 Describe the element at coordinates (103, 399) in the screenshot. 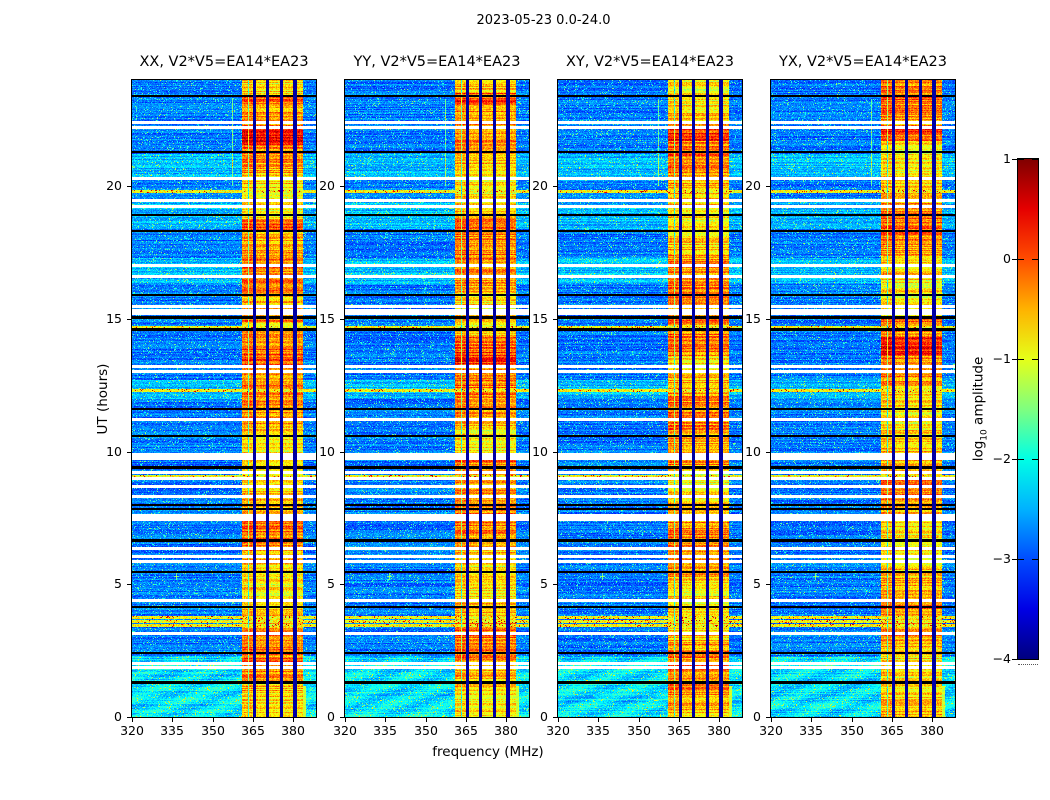

I see `y-axis-label: UT (hours)` at that location.